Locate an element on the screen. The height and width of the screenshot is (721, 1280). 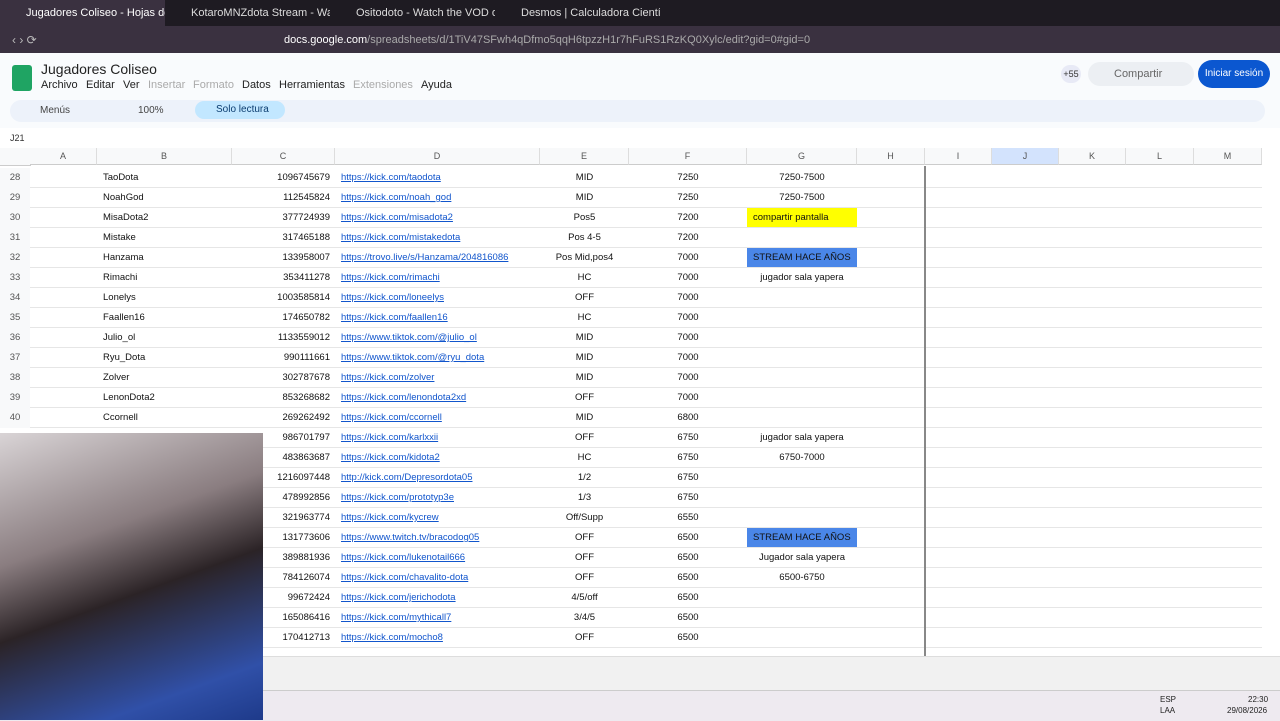
column-header: I is located at coordinates (958, 156).